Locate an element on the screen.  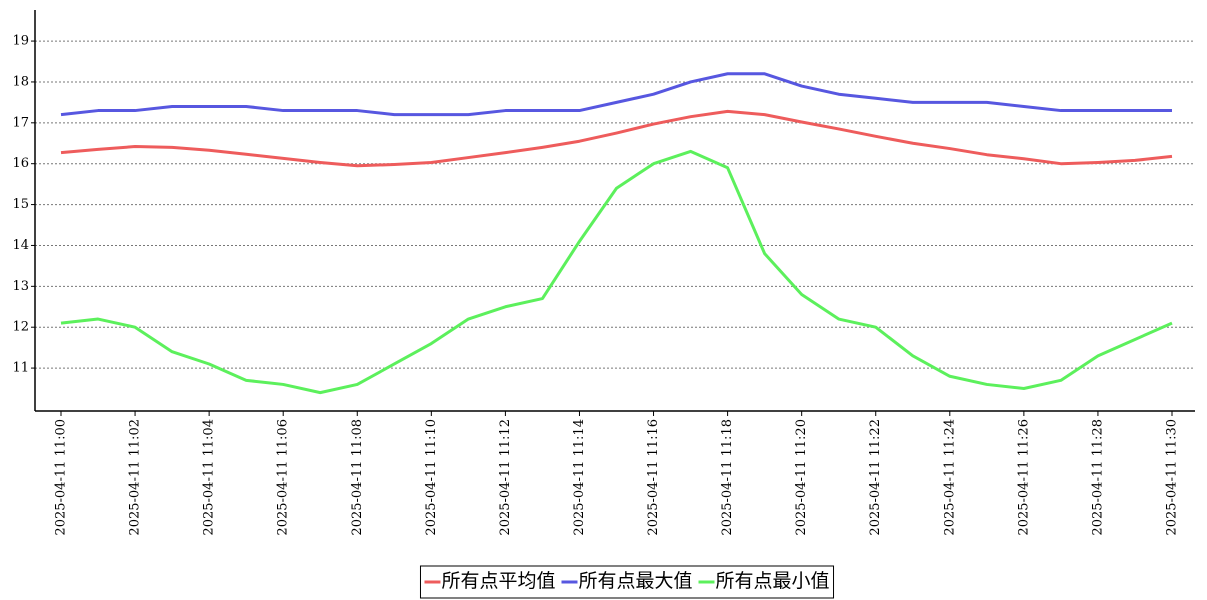
x-tick-label: 2025-04-11 11:30 is located at coordinates (1172, 477).